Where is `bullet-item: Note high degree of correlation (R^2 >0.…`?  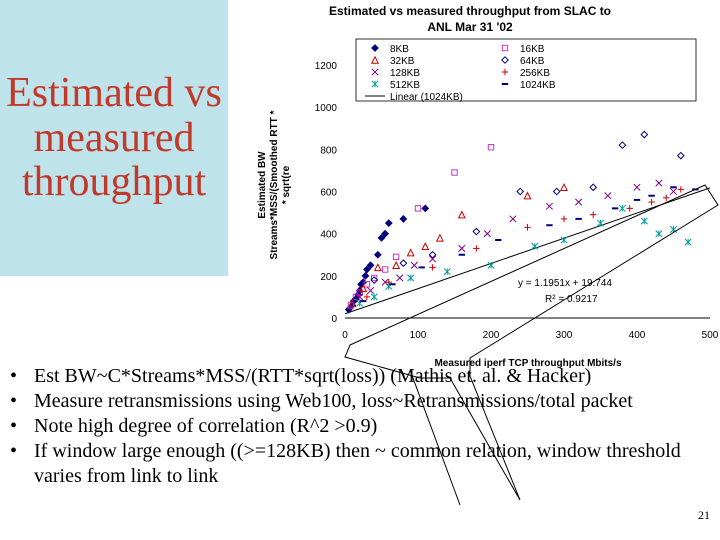
bullet-item: Note high degree of correlation (R^2 >0.… is located at coordinates (360, 426).